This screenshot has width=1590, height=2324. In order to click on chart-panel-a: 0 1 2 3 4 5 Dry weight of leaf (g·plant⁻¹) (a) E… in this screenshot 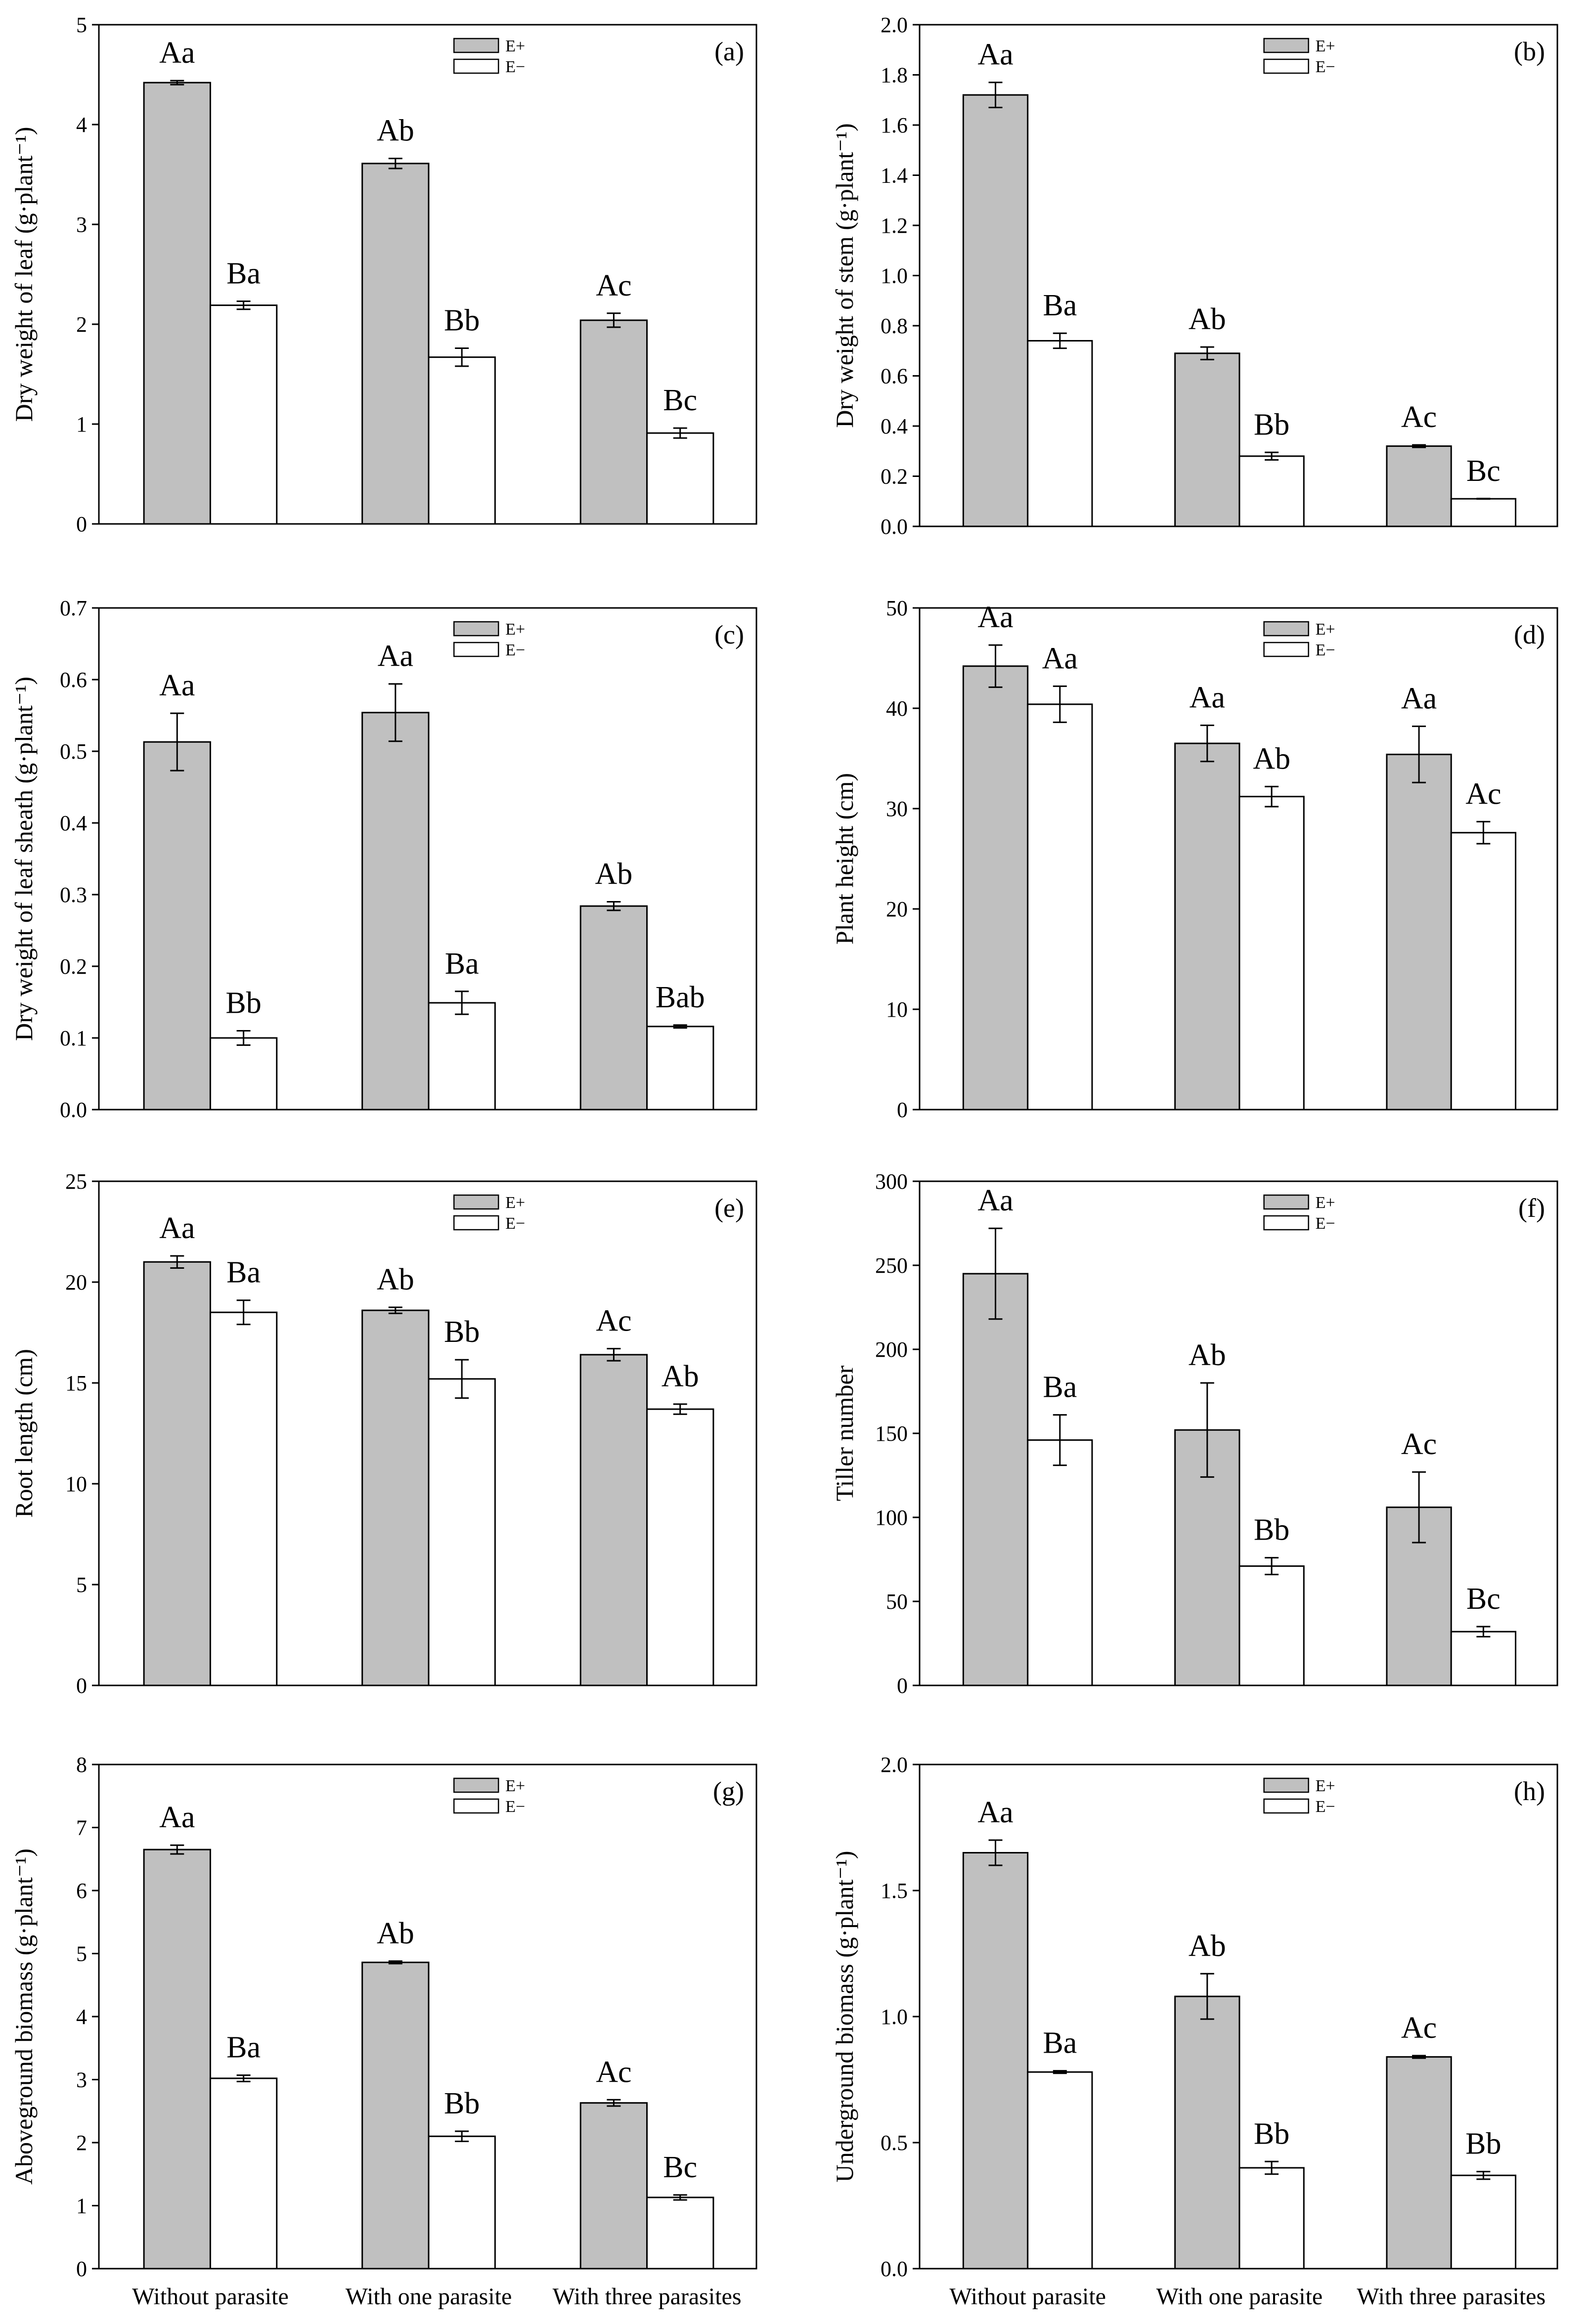, I will do `click(383, 274)`.